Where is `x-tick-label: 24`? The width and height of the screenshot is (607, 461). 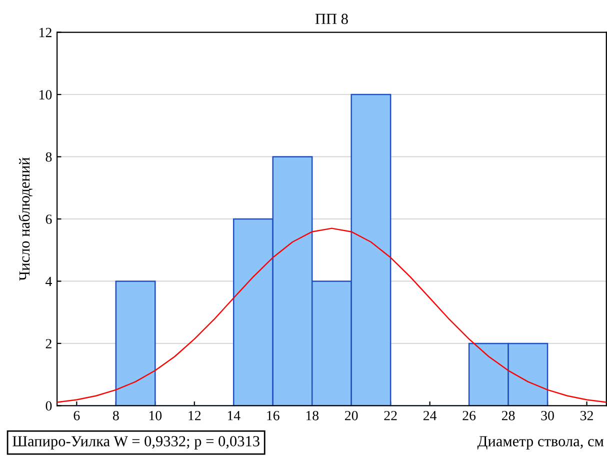 x-tick-label: 24 is located at coordinates (430, 415).